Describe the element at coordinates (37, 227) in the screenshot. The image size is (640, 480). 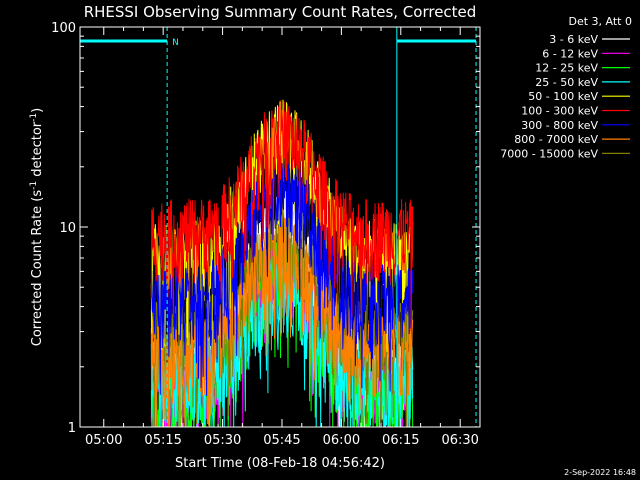
I see `y-axis-label: Corrected Count Rate (s-1 detector-1)` at that location.